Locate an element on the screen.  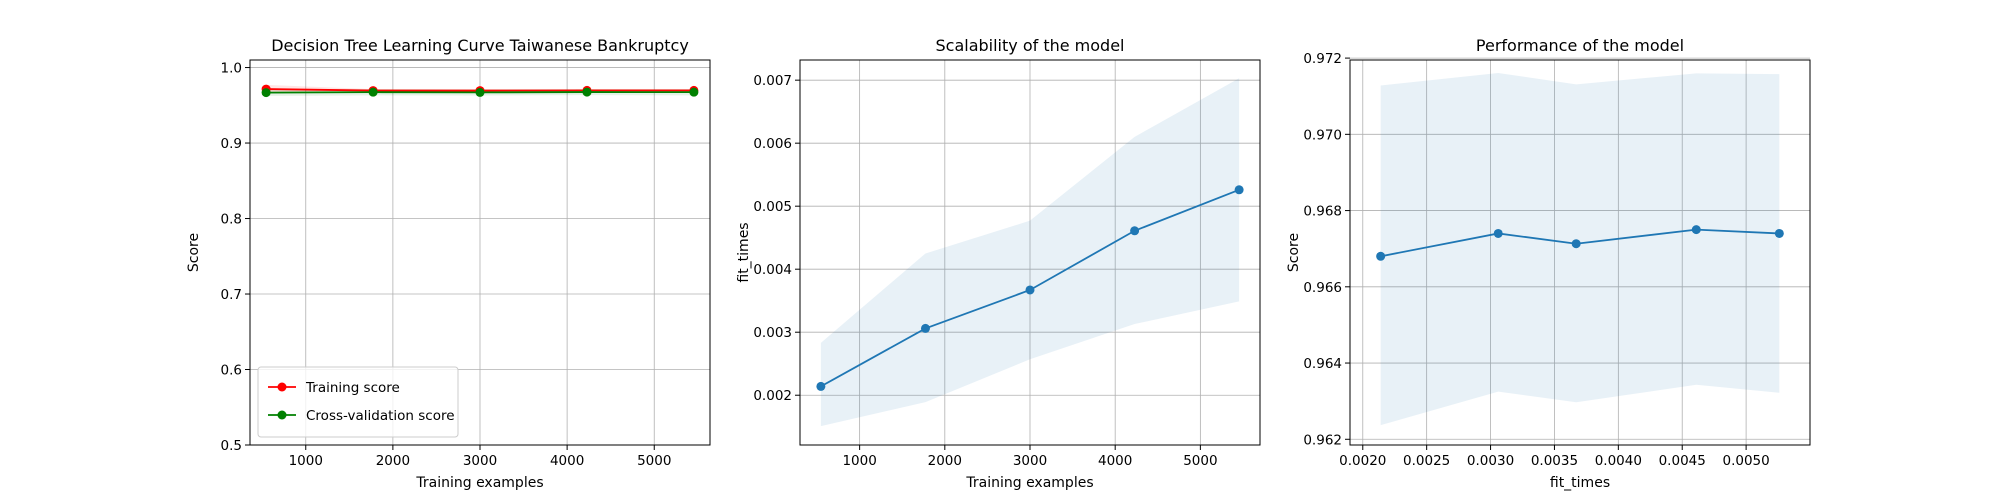
y-tick-label: 0.003 is located at coordinates (772, 333).